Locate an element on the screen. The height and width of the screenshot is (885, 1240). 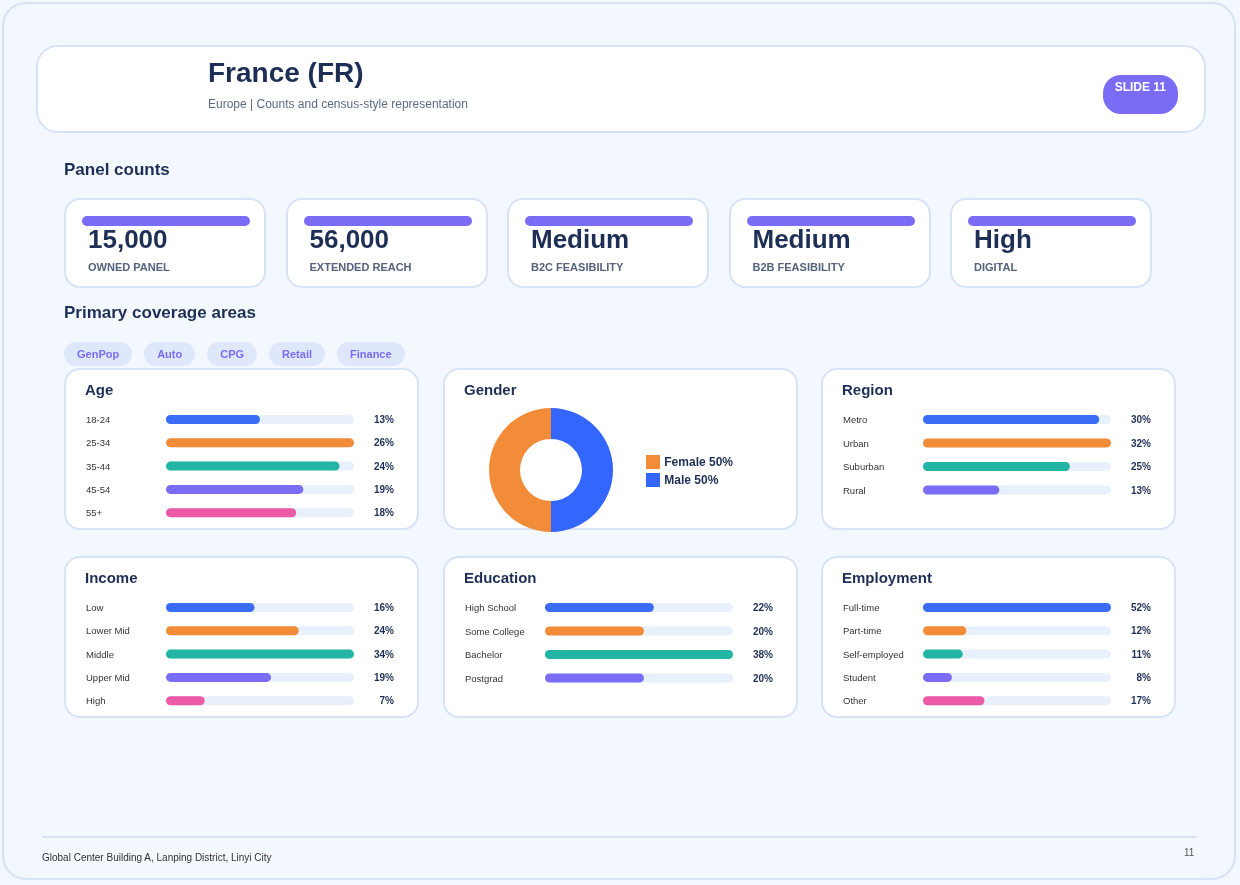
text: 56,000 is located at coordinates (349, 239).